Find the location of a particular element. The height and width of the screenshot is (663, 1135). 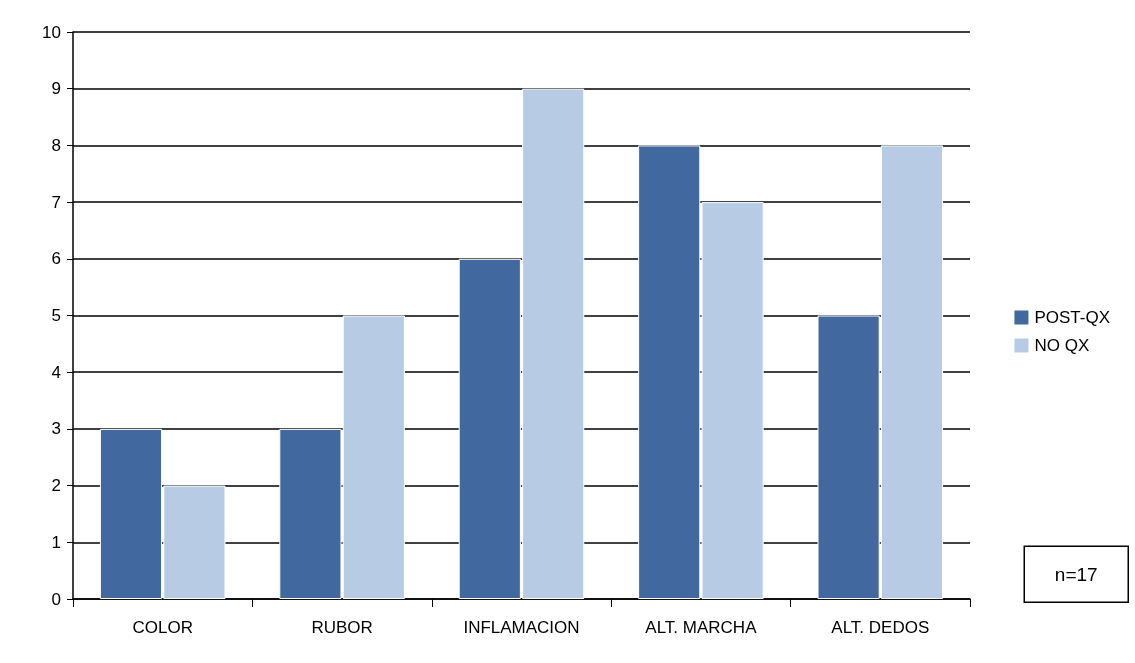

y-tick-label: 6 is located at coordinates (56, 259).